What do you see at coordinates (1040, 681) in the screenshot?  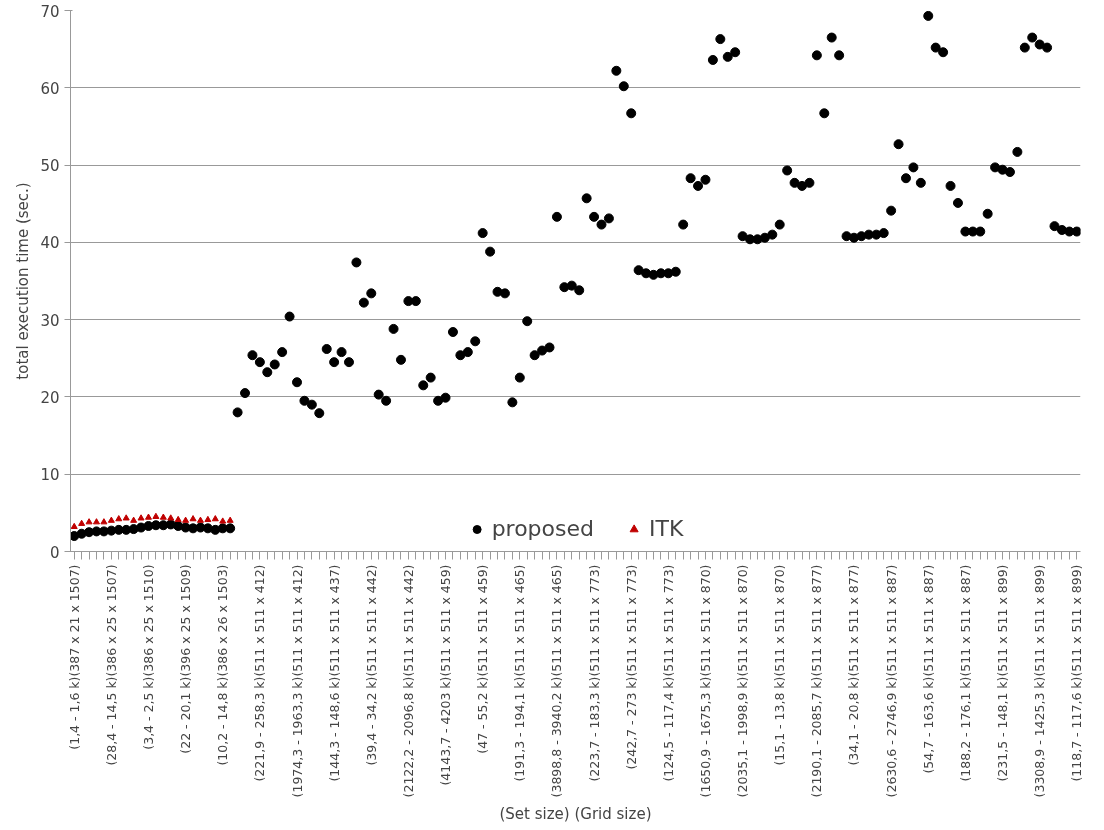 I see `x-tick-label: (3308,9 - 1425,3 k)(511 x 511 x 899)` at bounding box center [1040, 681].